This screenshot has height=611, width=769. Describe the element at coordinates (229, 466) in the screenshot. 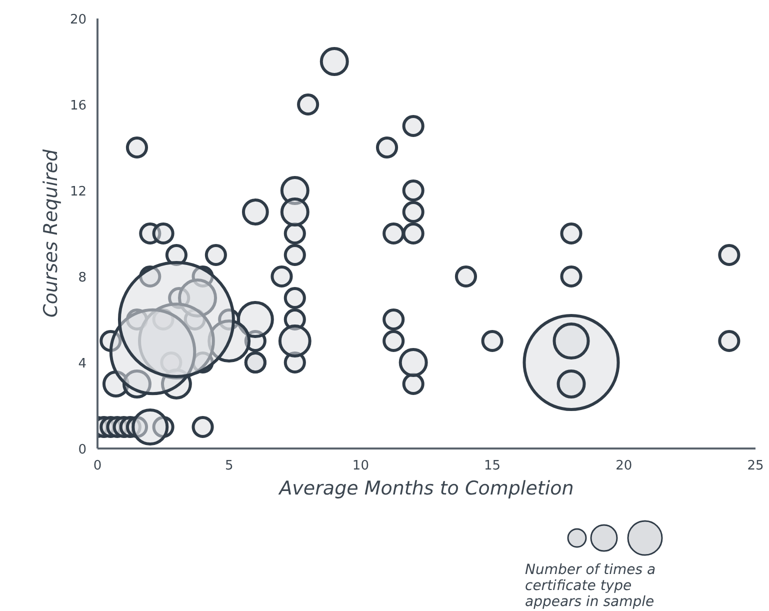

I see `x-tick-label: 5` at that location.